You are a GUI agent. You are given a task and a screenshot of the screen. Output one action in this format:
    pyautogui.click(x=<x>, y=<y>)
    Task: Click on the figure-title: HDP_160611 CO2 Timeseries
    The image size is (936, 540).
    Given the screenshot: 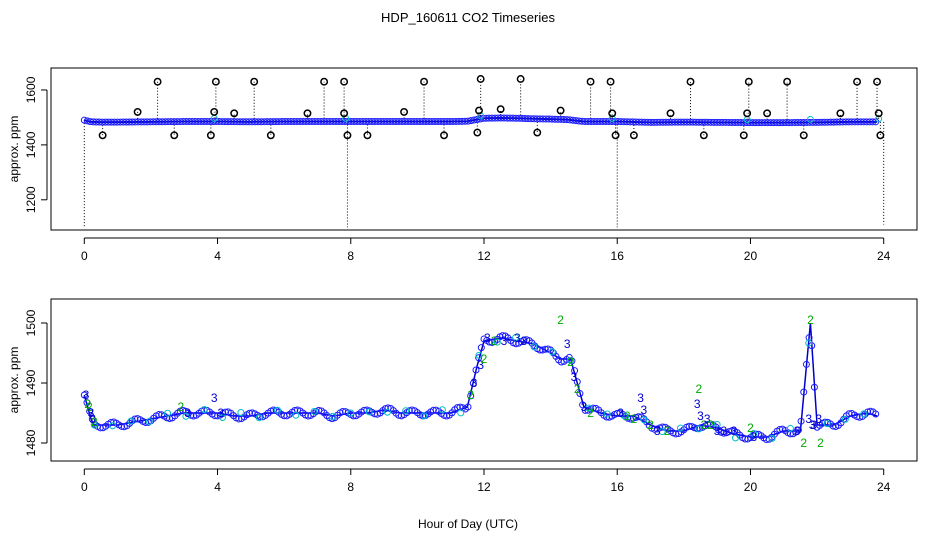 What is the action you would take?
    pyautogui.click(x=468, y=17)
    